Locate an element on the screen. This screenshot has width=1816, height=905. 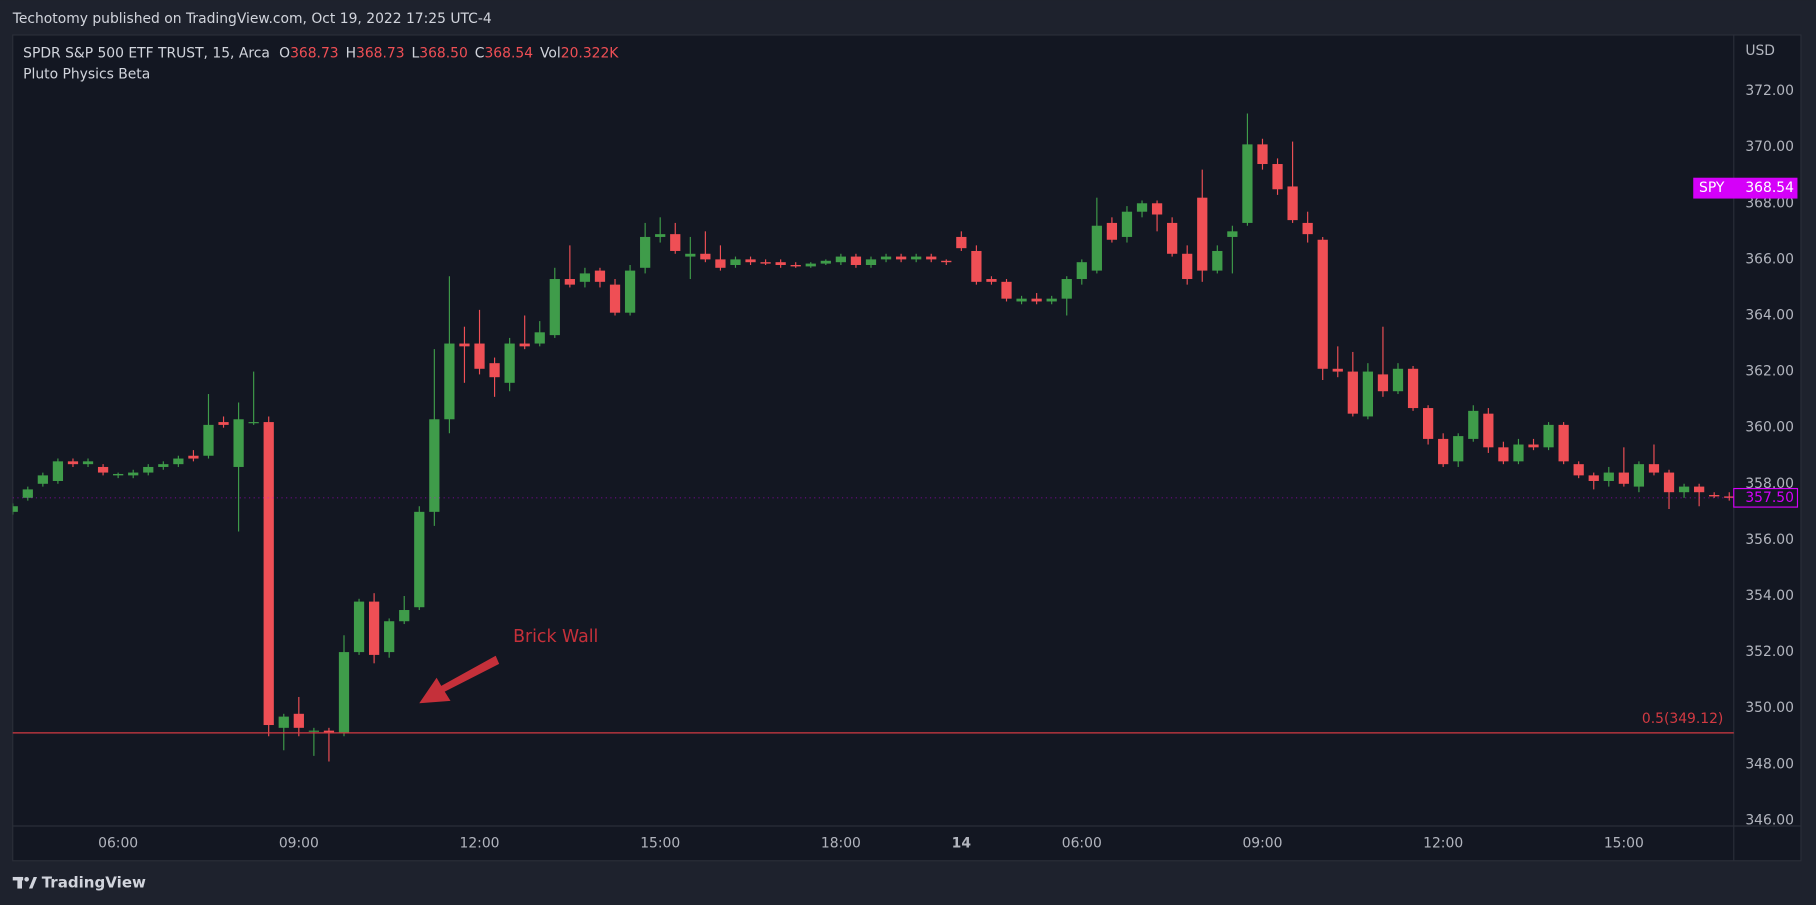
price-label-value: 368.54 is located at coordinates (1769, 188).